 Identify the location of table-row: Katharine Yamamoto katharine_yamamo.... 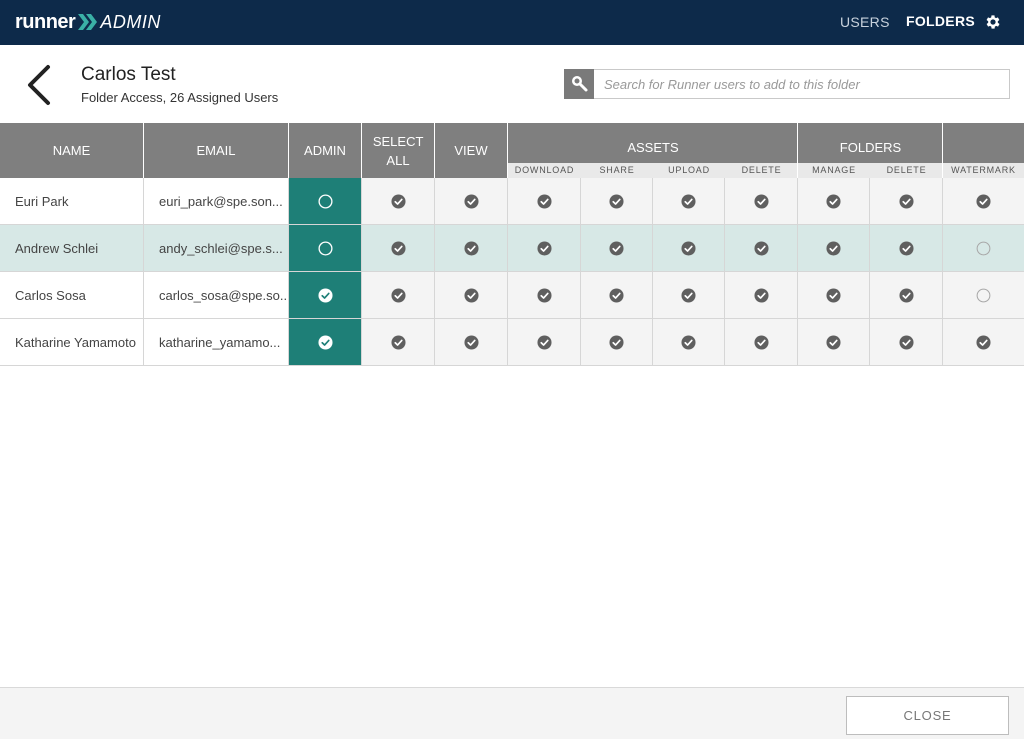
(512, 342).